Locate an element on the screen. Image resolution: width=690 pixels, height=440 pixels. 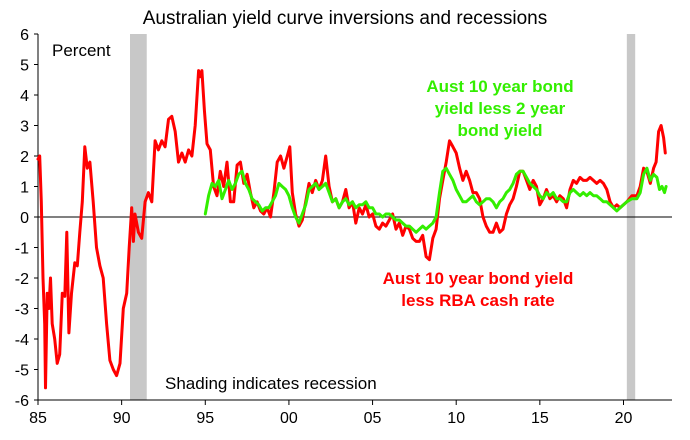
y-tick-label: -2 is located at coordinates (22, 279).